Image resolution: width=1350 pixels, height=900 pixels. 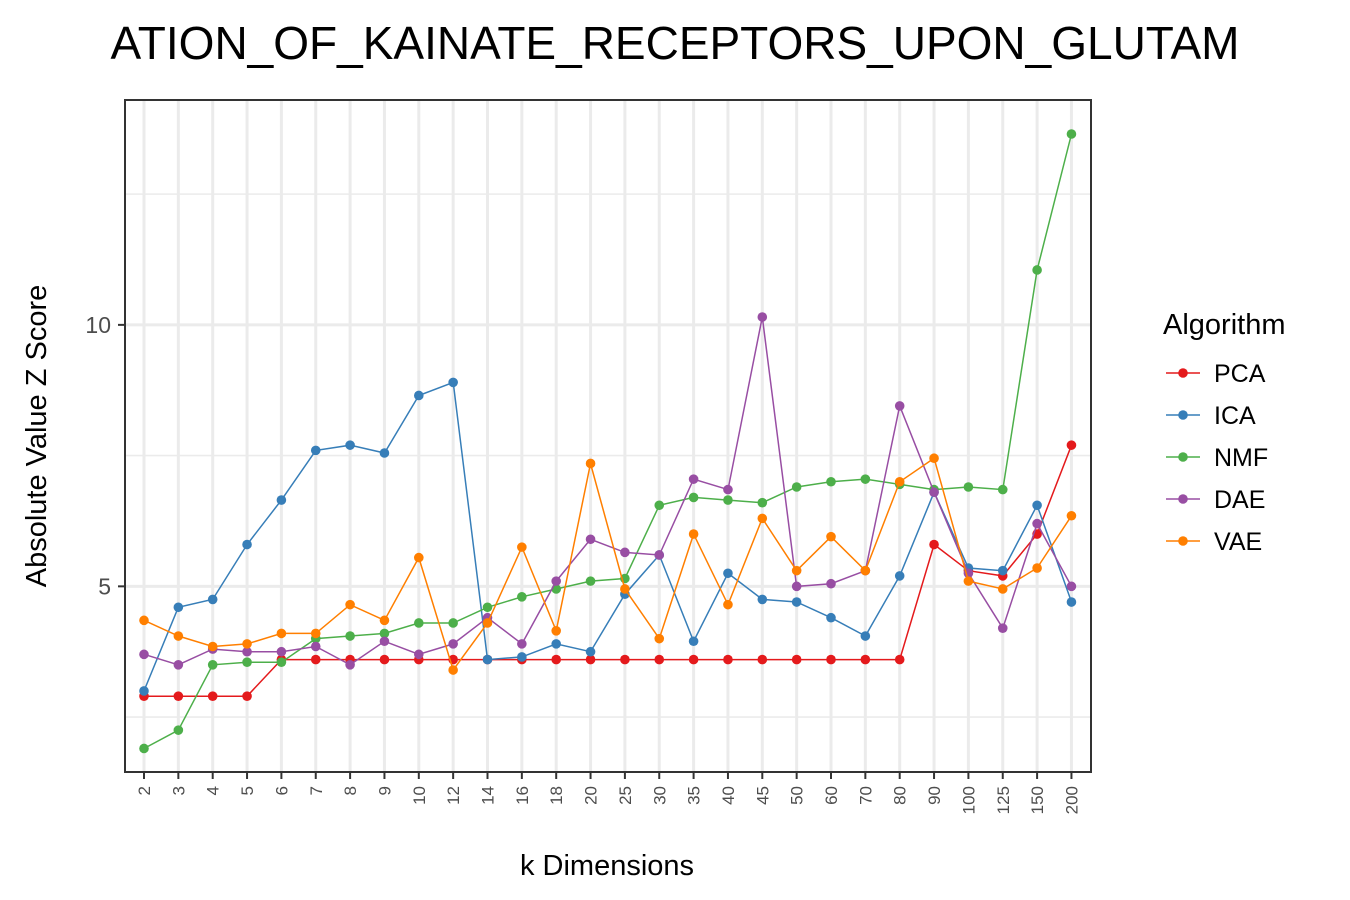 I want to click on y-tick-label: 5, so click(x=104, y=586).